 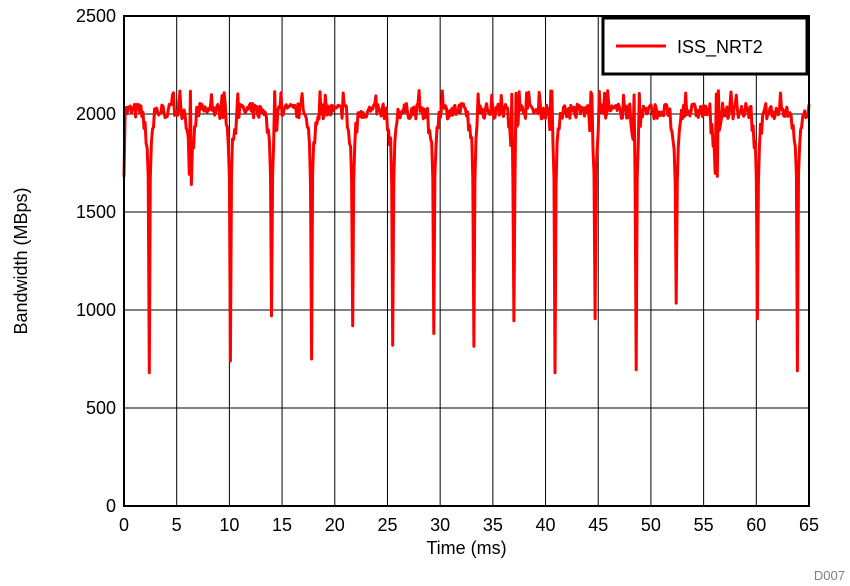 What do you see at coordinates (440, 525) in the screenshot?
I see `x-tick-label: 30` at bounding box center [440, 525].